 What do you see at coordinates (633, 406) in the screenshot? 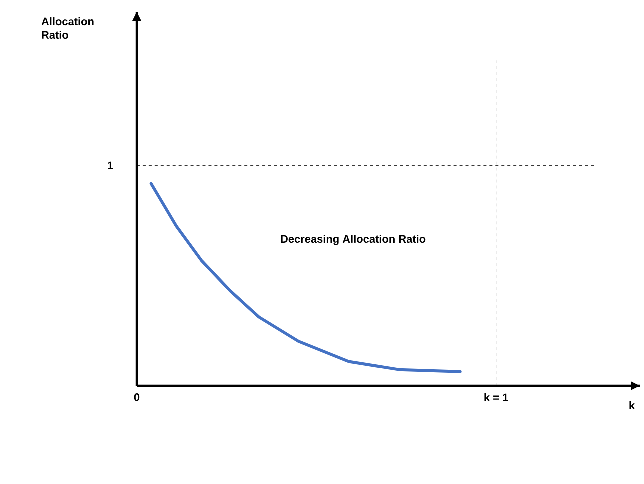
I see `x-axis-title: k` at bounding box center [633, 406].